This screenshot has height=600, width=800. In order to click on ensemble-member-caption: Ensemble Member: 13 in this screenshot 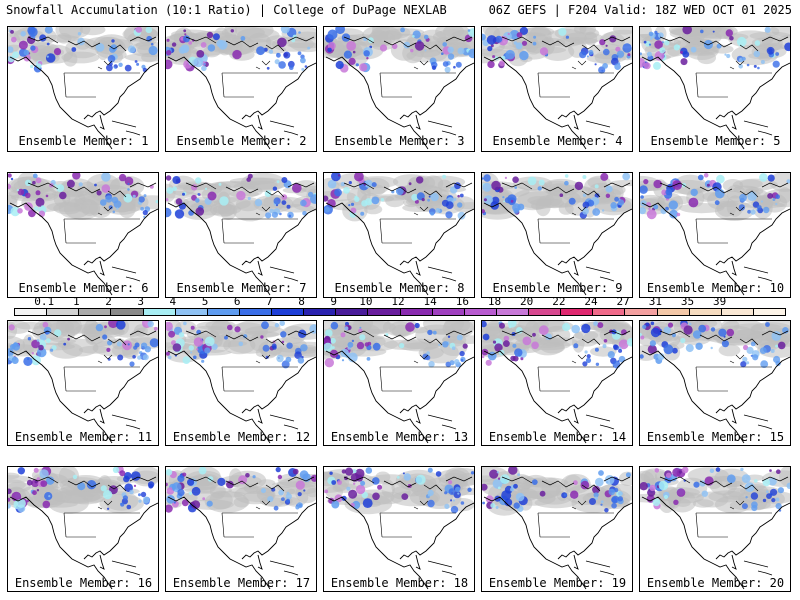, I will do `click(399, 437)`.